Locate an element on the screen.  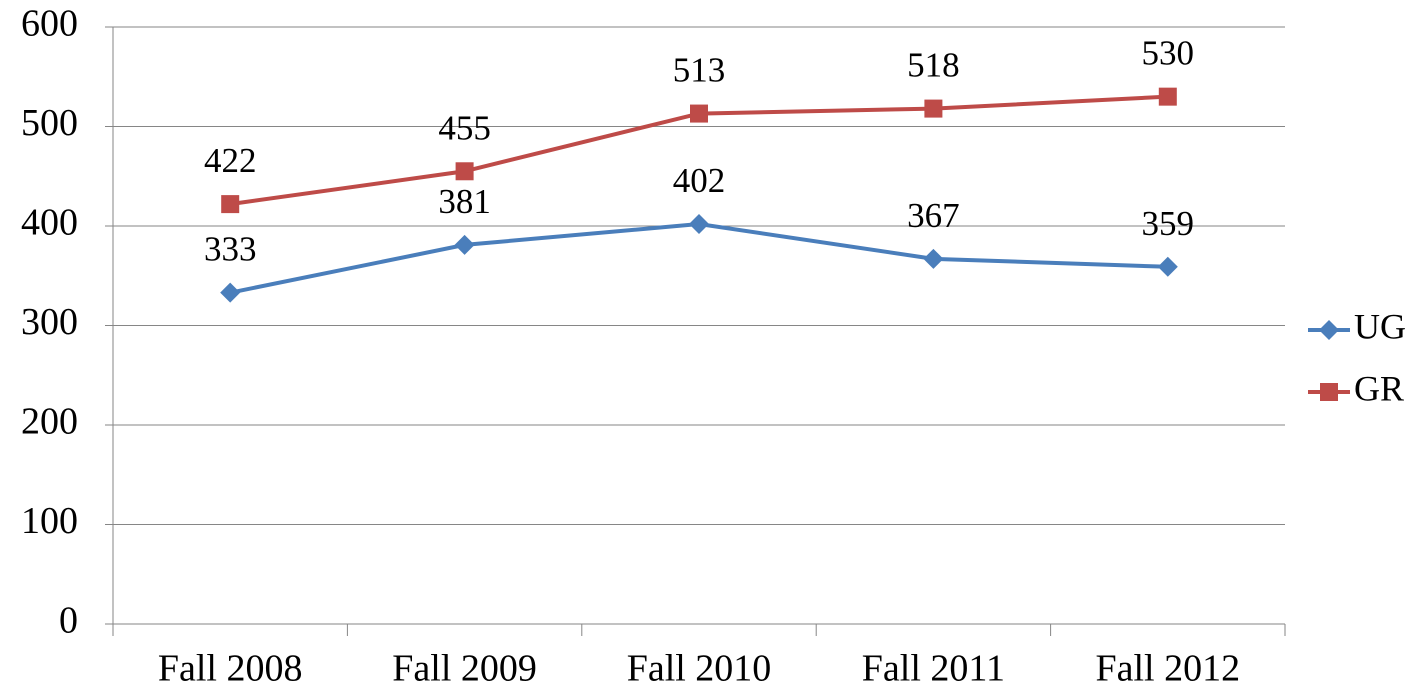
data-label: 422 is located at coordinates (230, 160).